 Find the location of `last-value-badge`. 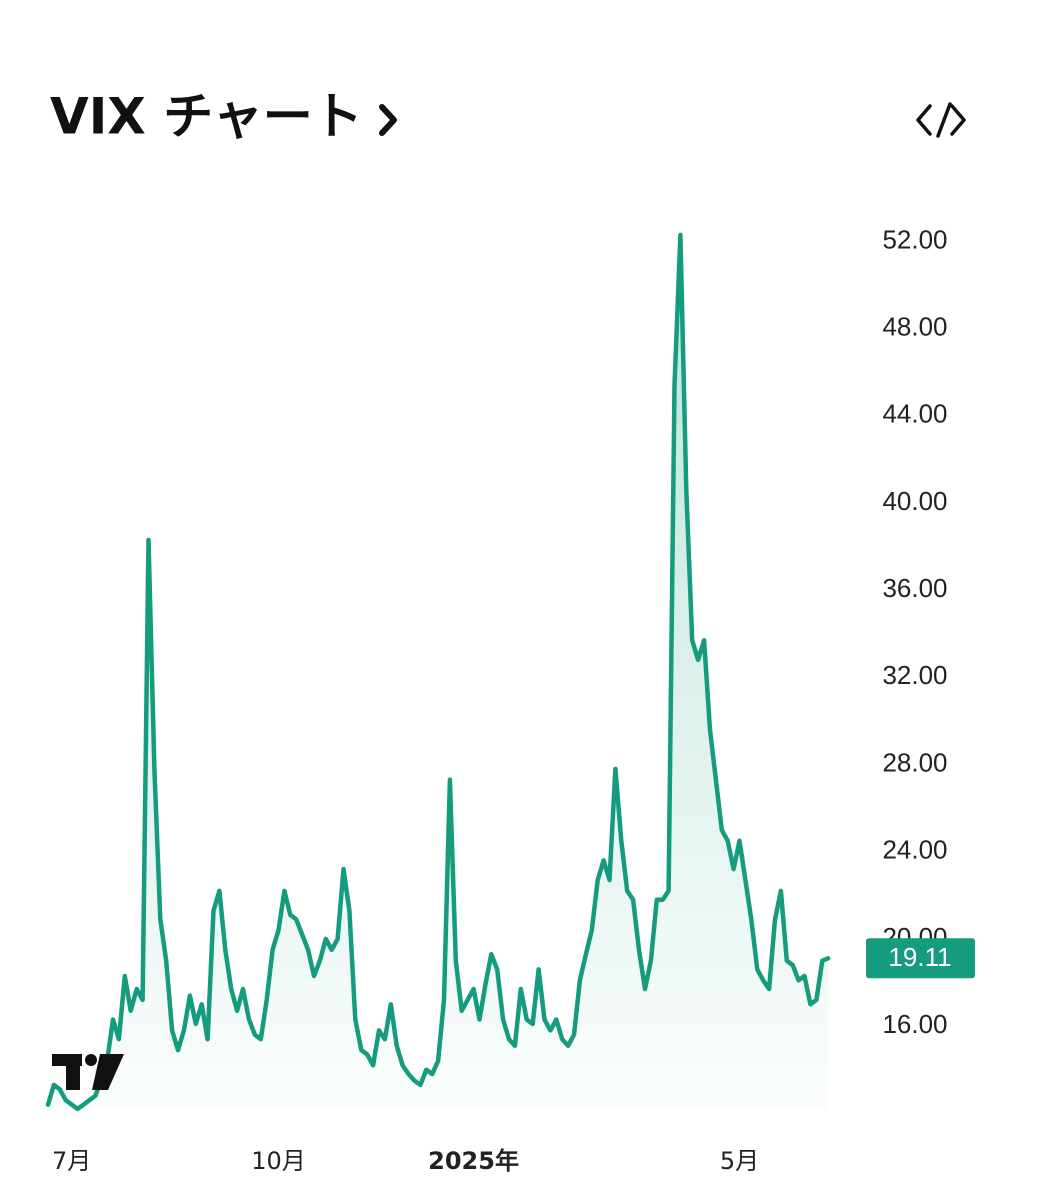

last-value-badge is located at coordinates (920, 958).